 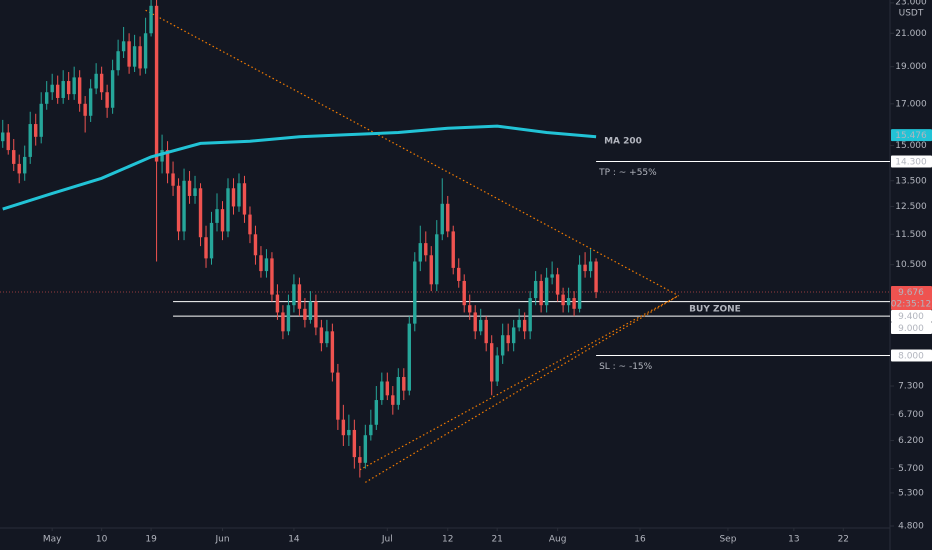 I want to click on ma-line, so click(x=299, y=167).